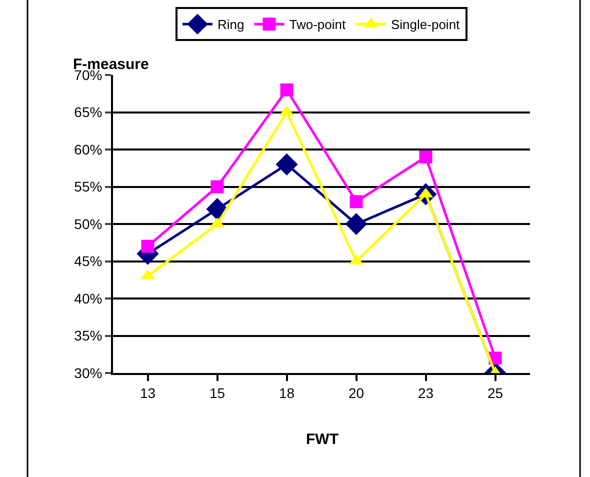 Image resolution: width=590 pixels, height=477 pixels. Describe the element at coordinates (88, 261) in the screenshot. I see `y-tick-label: 45%` at that location.